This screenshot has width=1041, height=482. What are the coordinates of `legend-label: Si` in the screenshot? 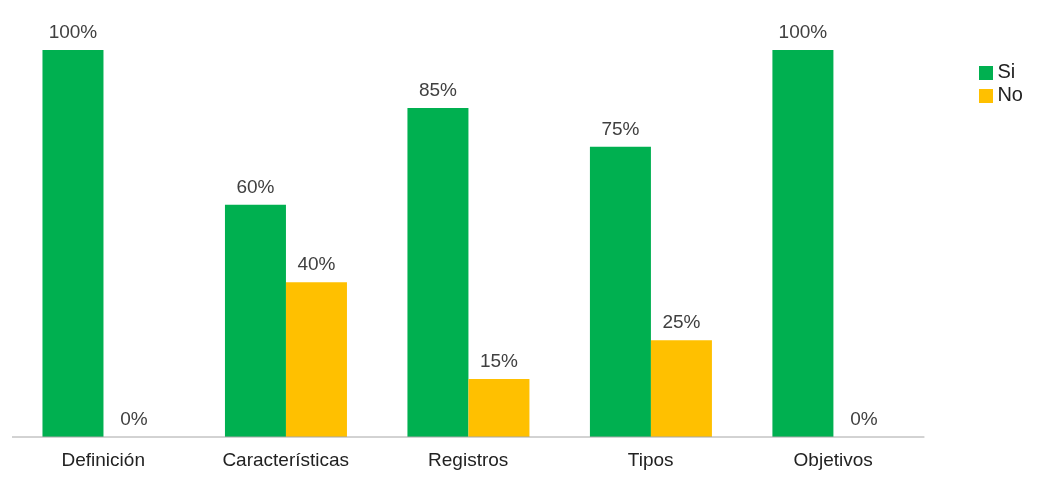 It's located at (1006, 71).